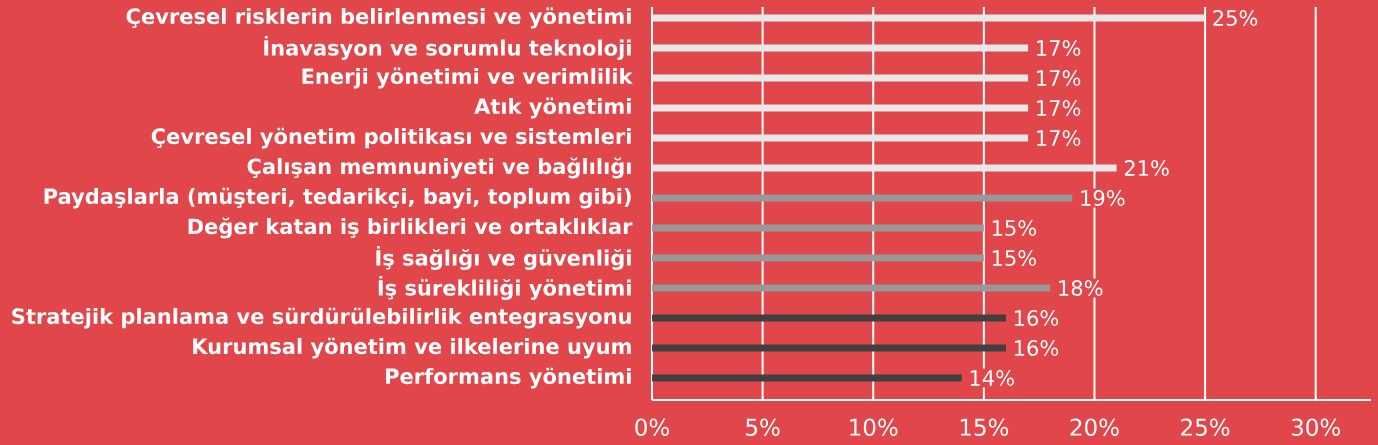 The image size is (1378, 445). What do you see at coordinates (447, 48) in the screenshot?
I see `y-tick-label: İnavasyon ve sorumlu teknoloji` at bounding box center [447, 48].